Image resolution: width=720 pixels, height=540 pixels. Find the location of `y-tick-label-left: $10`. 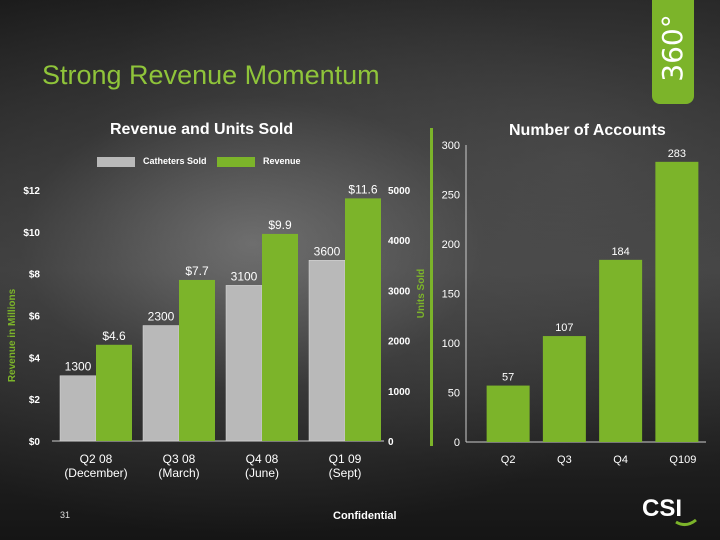

y-tick-label-left: $10 is located at coordinates (31, 233).